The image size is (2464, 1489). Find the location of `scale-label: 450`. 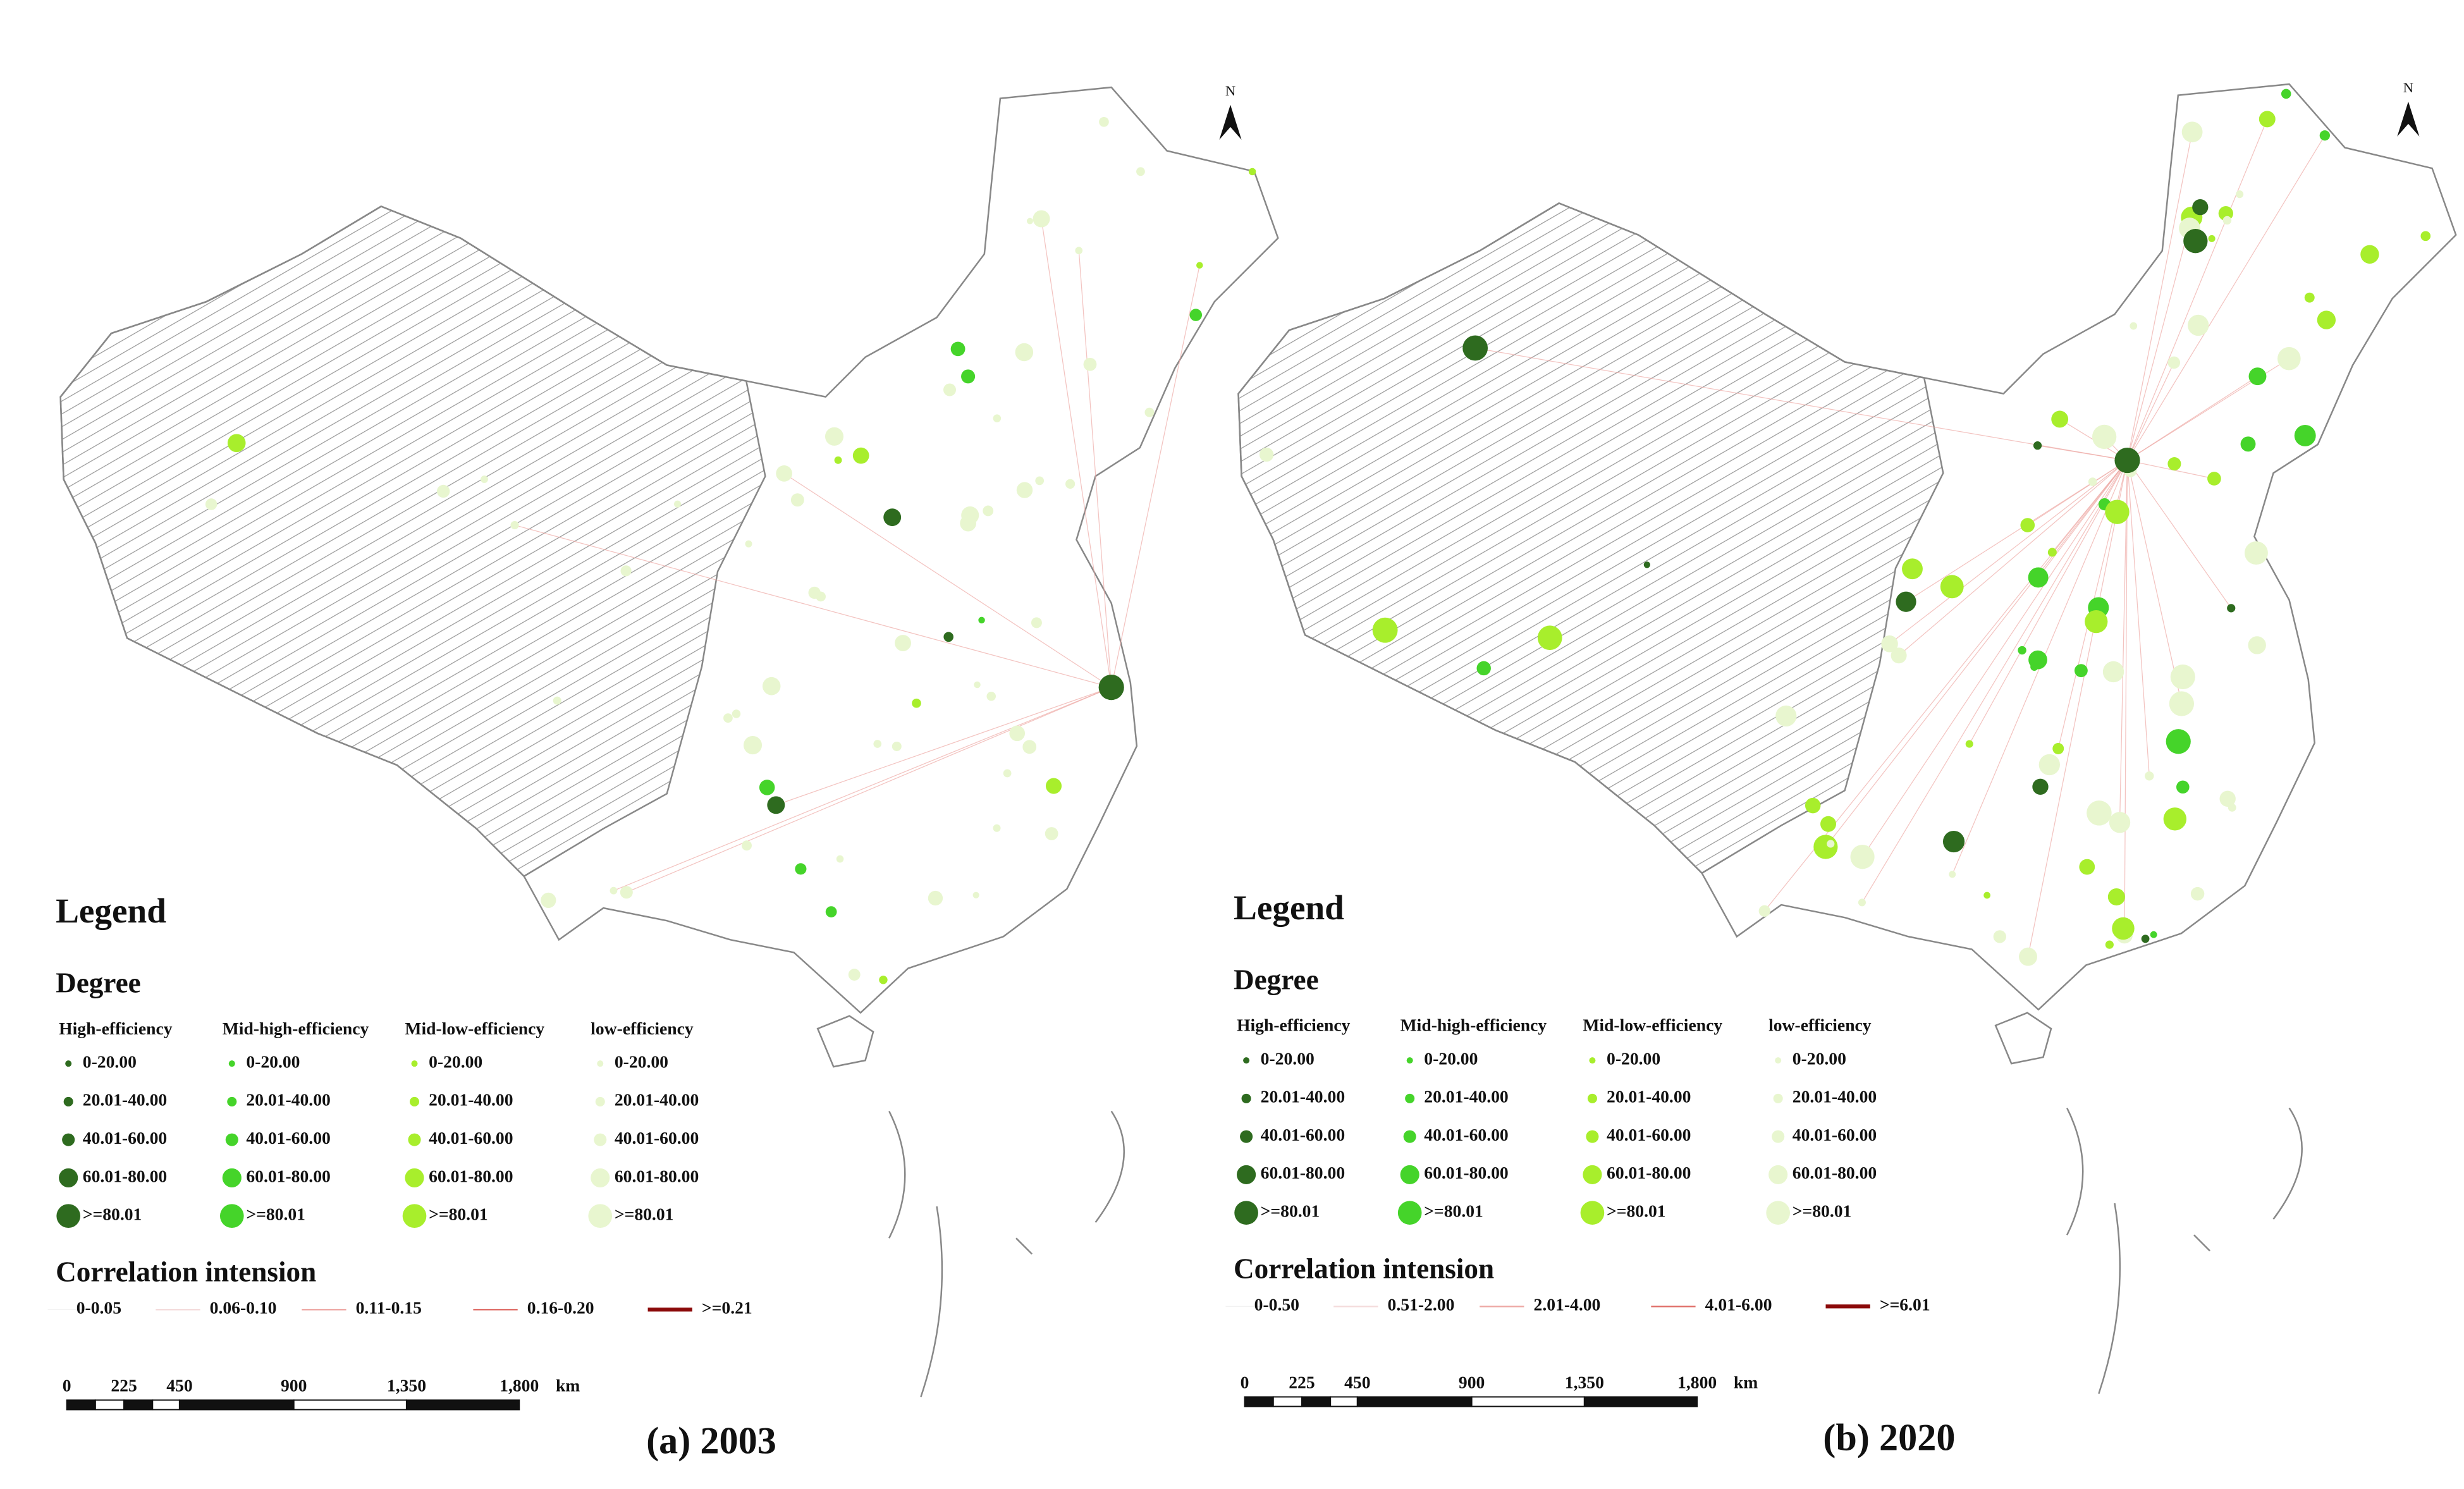

scale-label: 450 is located at coordinates (179, 1386).